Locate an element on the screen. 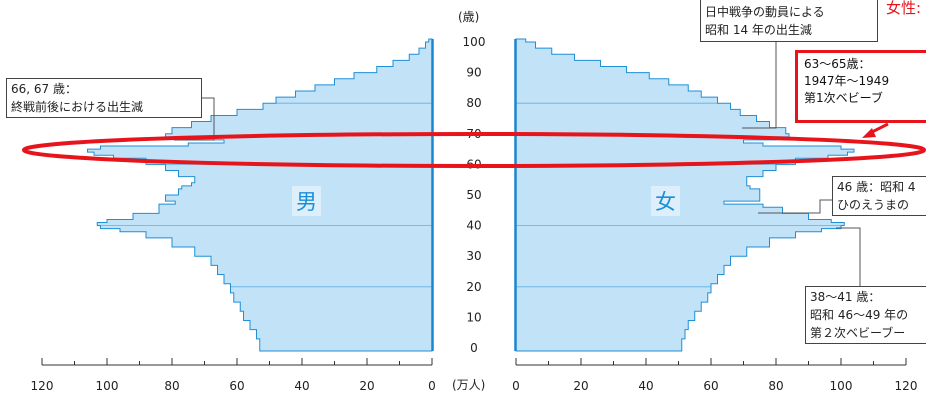 The width and height of the screenshot is (926, 394). annotation-38-41-second-babyboom: 38〜41 歳： 昭和 46〜49 年の 第２次ベビーブー is located at coordinates (865, 315).